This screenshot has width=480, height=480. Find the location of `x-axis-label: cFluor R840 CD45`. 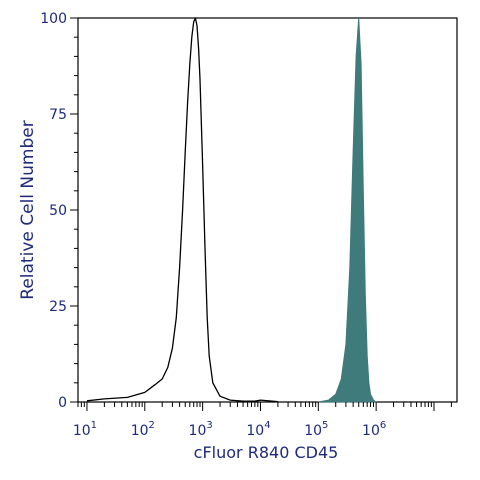

x-axis-label: cFluor R840 CD45 is located at coordinates (266, 452).